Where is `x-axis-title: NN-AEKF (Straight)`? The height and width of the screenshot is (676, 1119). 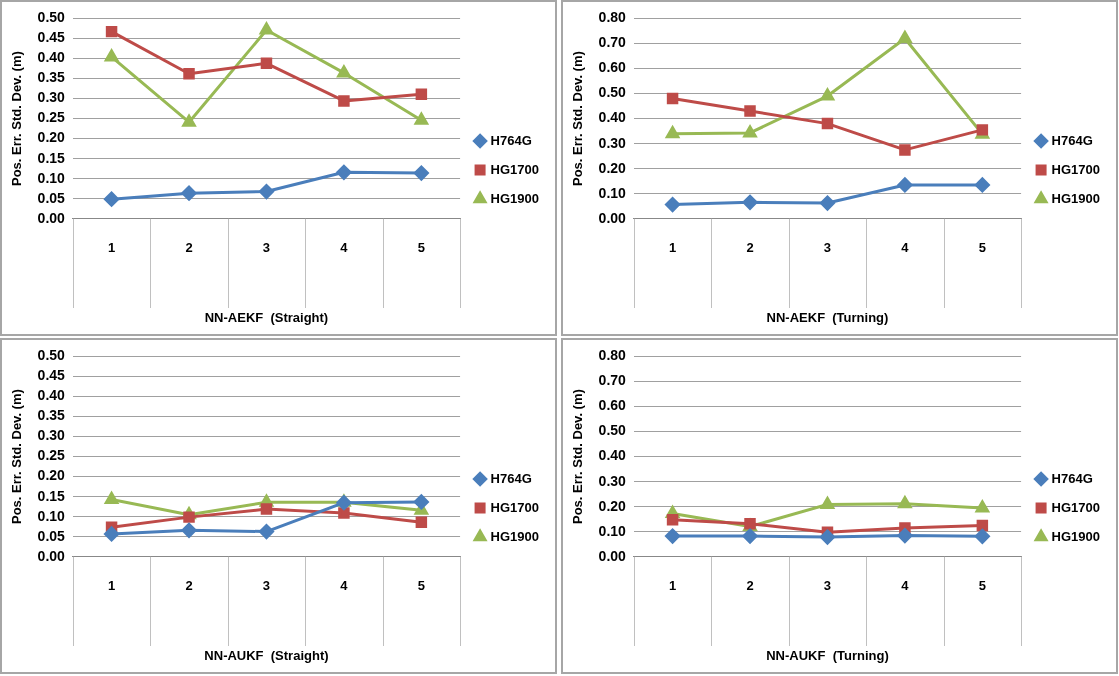 x-axis-title: NN-AEKF (Straight) is located at coordinates (266, 317).